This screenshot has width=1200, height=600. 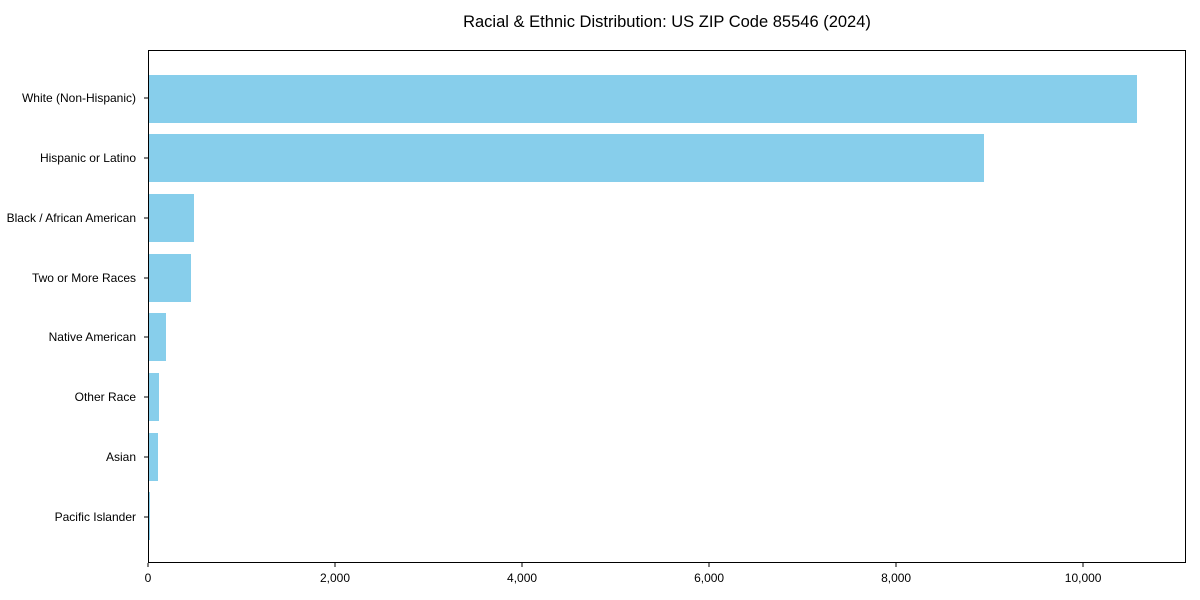 What do you see at coordinates (87, 157) in the screenshot?
I see `y-tick-label: Hispanic or Latino` at bounding box center [87, 157].